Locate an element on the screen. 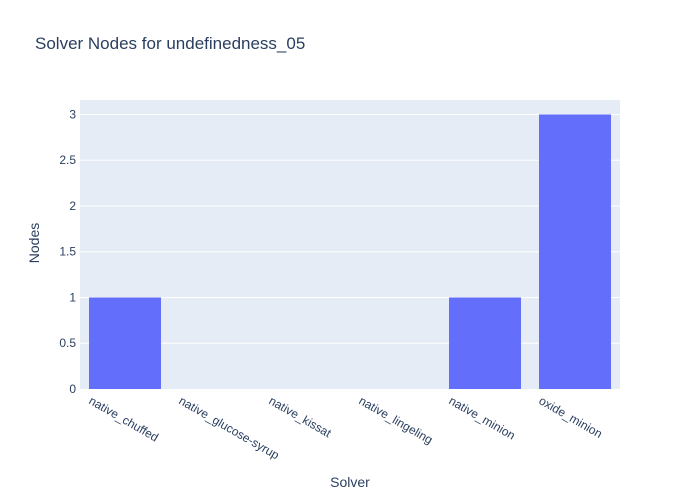 The height and width of the screenshot is (500, 700). y-tick-labels: 0 0.5 1 1.5 2 2.5 3 is located at coordinates (67, 251).